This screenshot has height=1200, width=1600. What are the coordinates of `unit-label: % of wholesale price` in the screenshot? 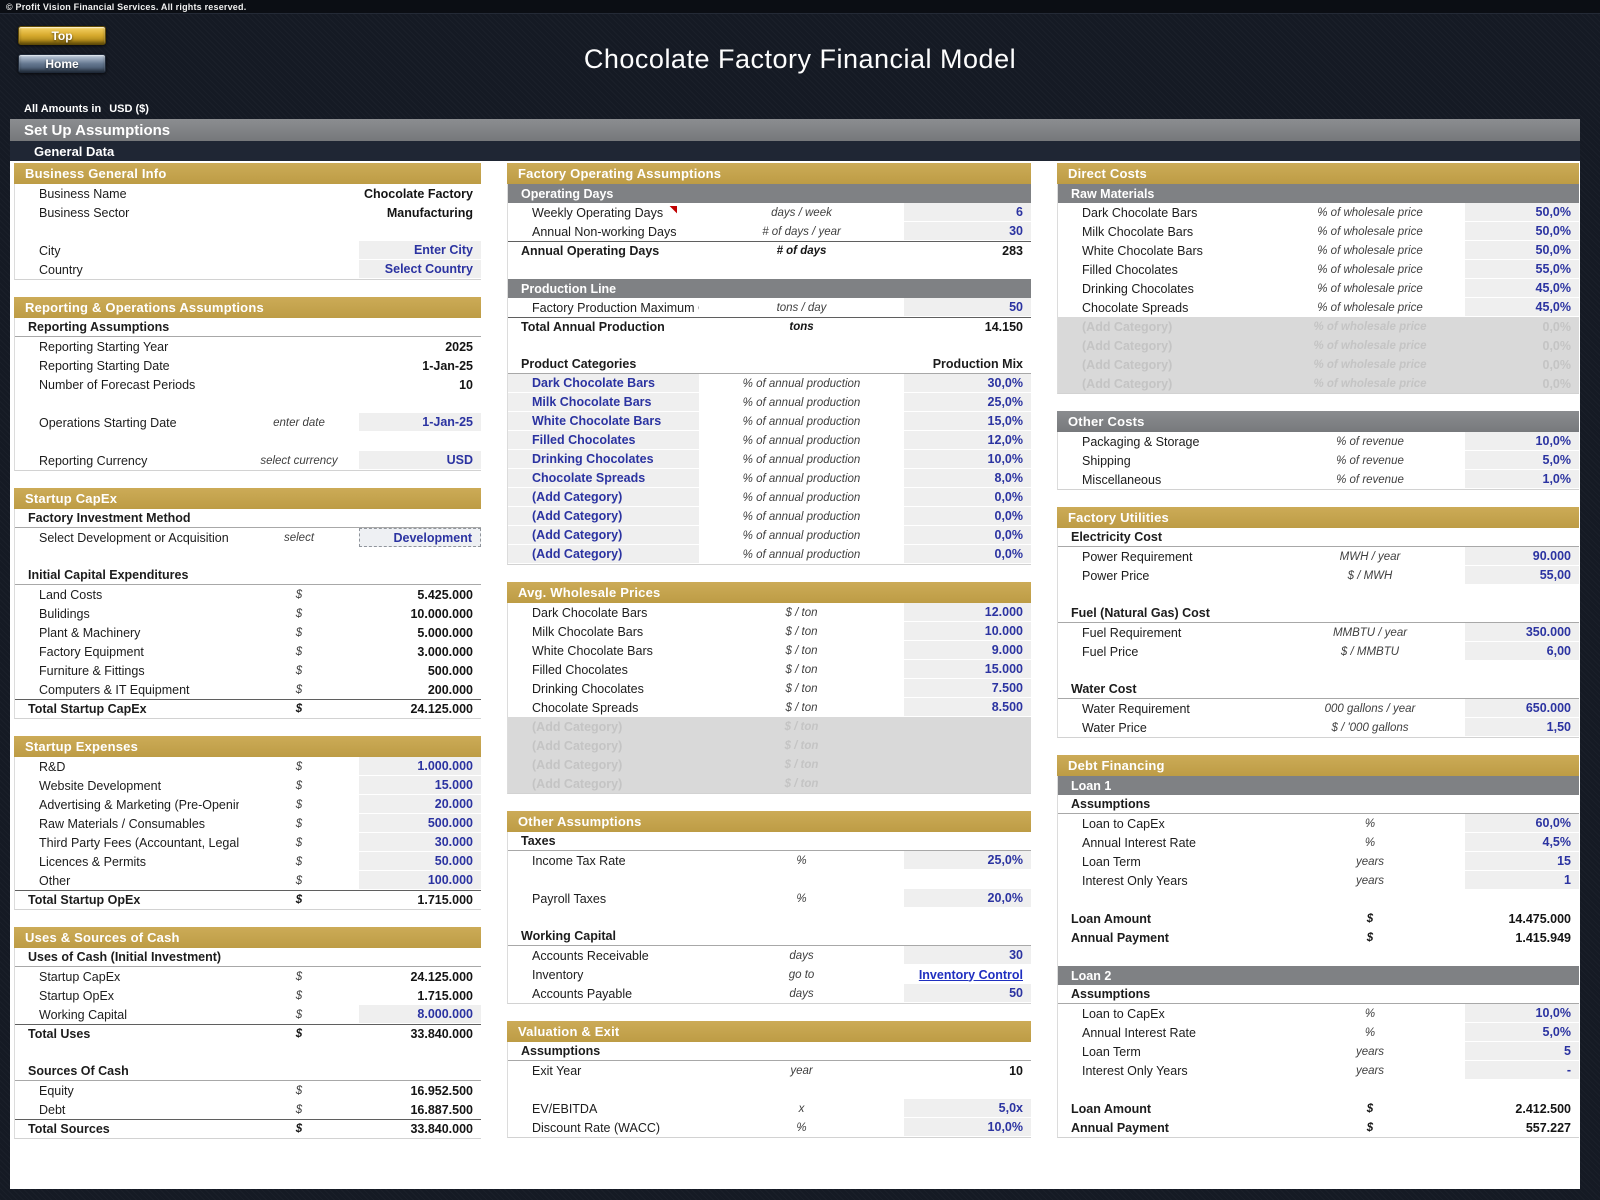 It's located at (1370, 364).